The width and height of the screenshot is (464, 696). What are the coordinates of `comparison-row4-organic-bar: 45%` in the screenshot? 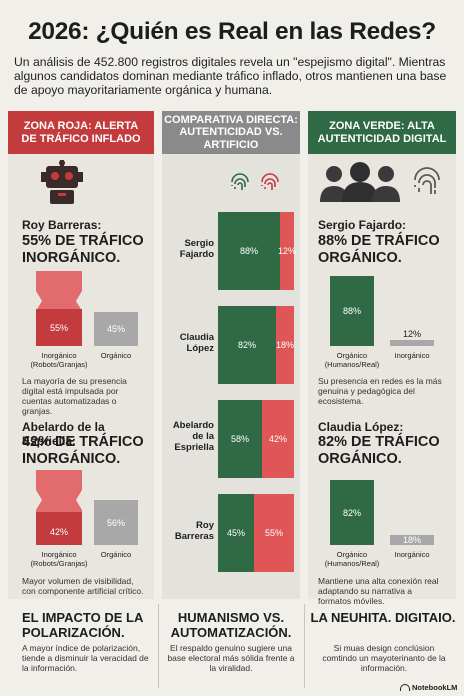 It's located at (236, 533).